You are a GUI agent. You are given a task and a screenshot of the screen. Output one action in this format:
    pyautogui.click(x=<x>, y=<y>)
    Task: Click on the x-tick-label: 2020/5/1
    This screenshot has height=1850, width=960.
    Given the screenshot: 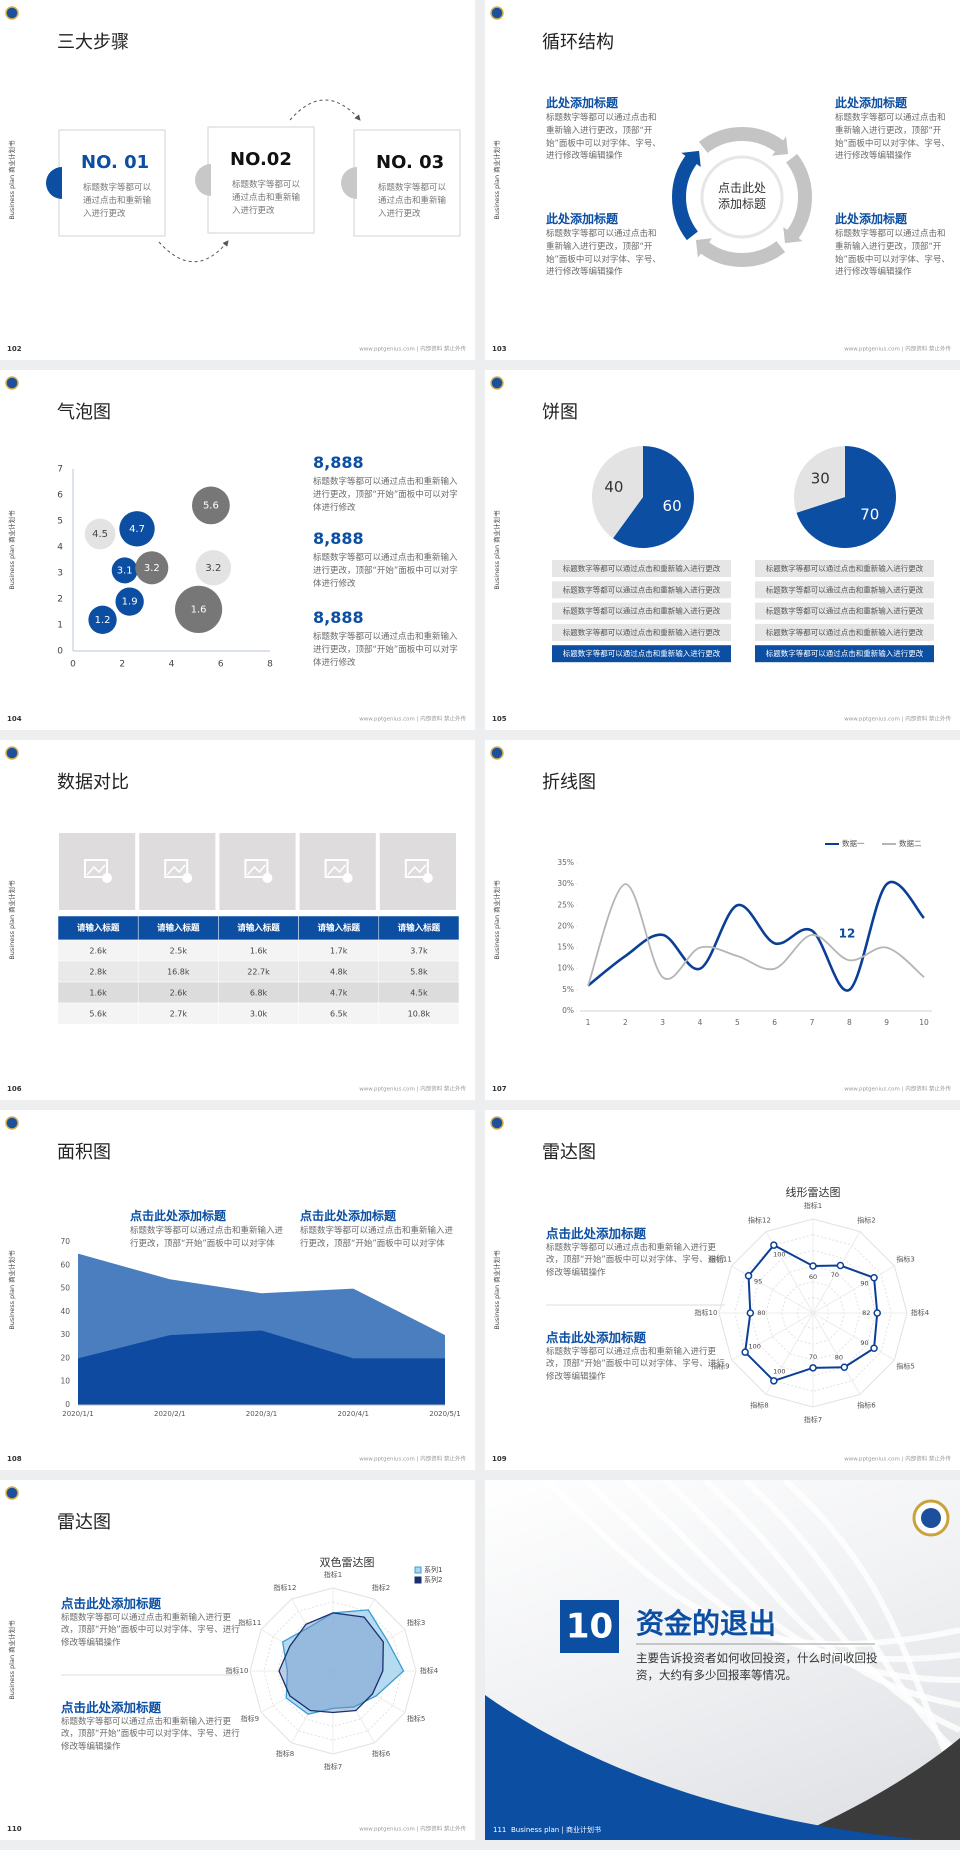 What is the action you would take?
    pyautogui.click(x=444, y=1414)
    